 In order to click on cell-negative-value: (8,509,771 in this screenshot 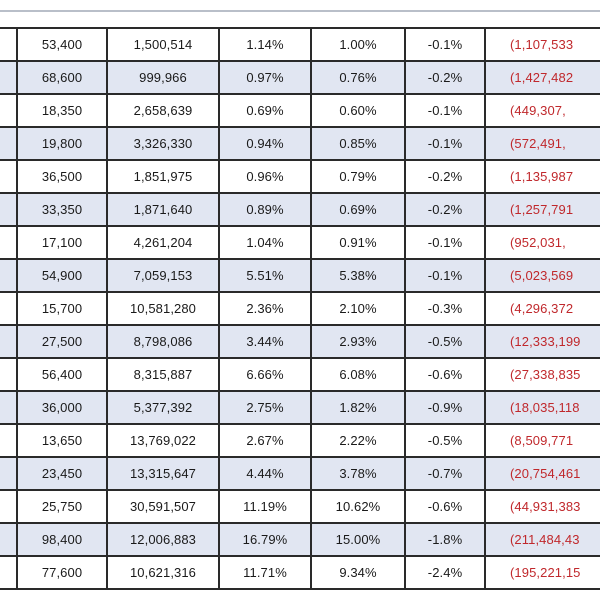, I will do `click(542, 440)`.